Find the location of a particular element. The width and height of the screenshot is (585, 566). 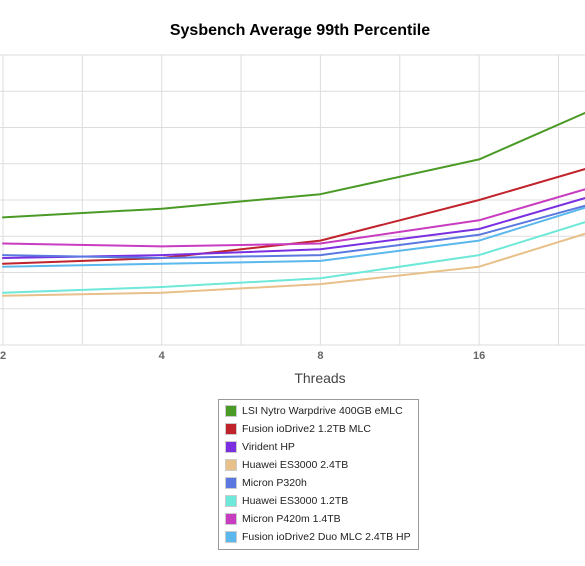

legend-item: Fusion ioDrive2 1.2TB MLC is located at coordinates (318, 429).